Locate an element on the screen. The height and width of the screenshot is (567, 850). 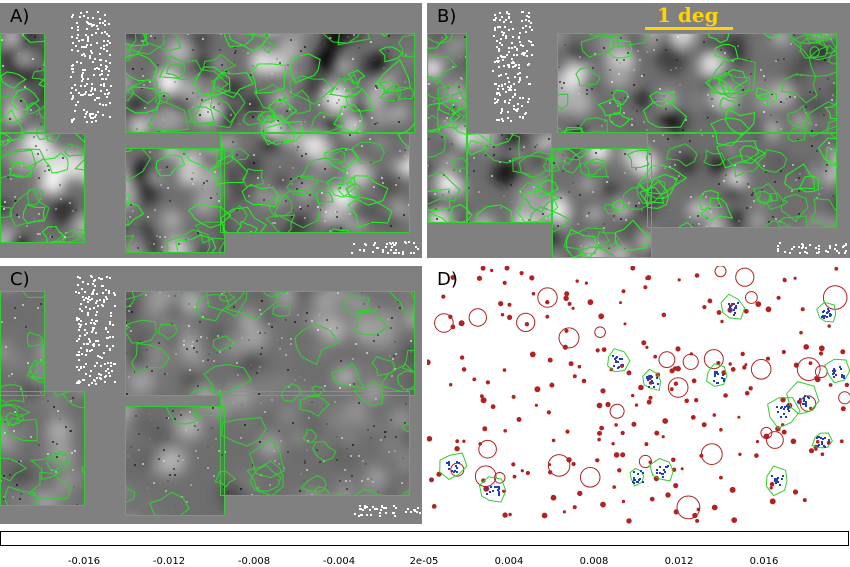
panel-d-label: D) is located at coordinates (447, 279).